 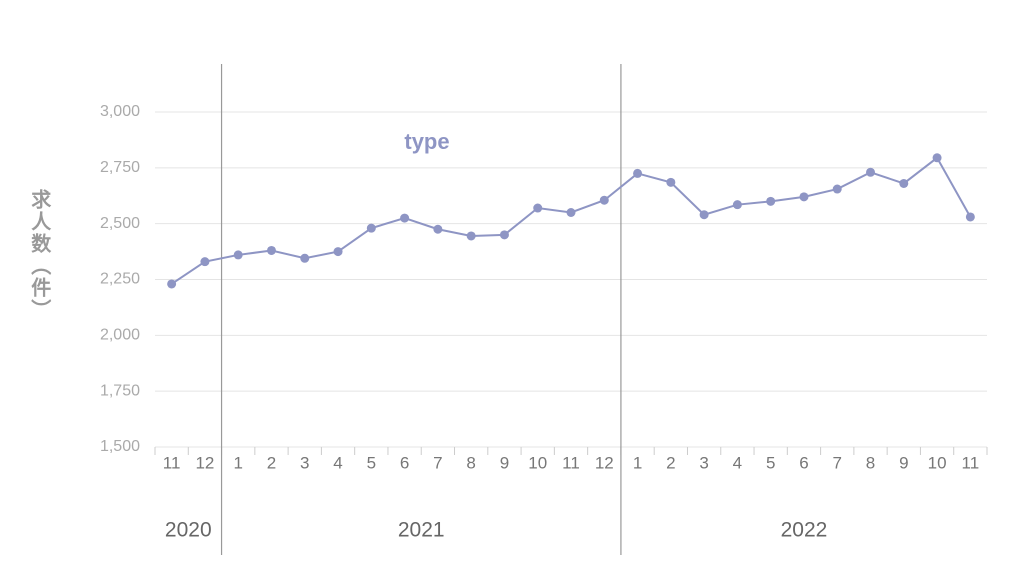 What do you see at coordinates (188, 530) in the screenshot?
I see `year-label: 2020` at bounding box center [188, 530].